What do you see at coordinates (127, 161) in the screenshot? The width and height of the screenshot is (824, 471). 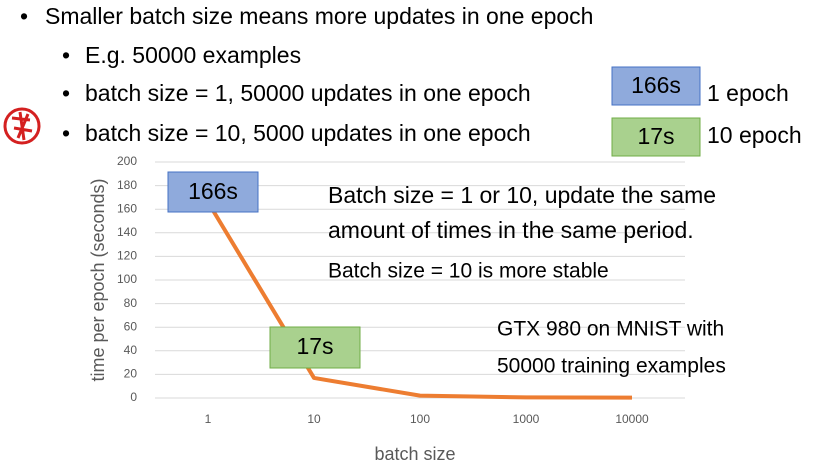 I see `y-tick-label: 200` at bounding box center [127, 161].